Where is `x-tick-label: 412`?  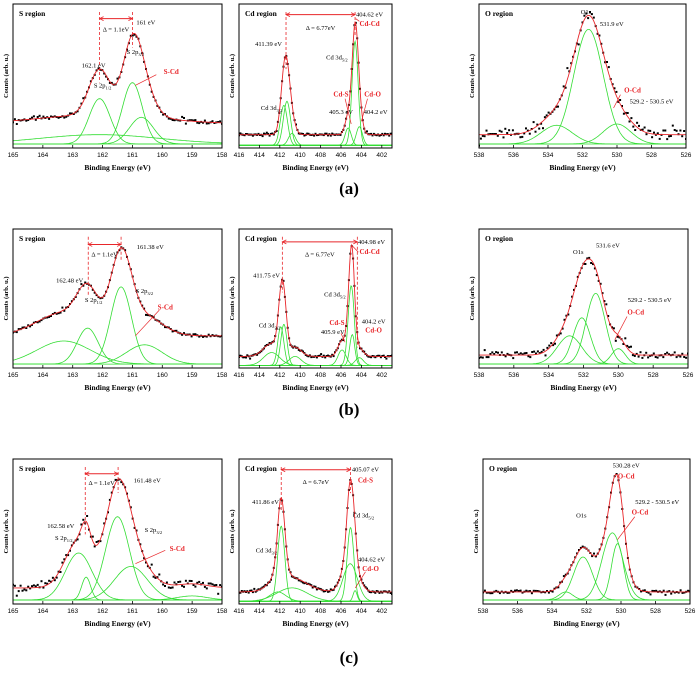
x-tick-label: 412 is located at coordinates (279, 155).